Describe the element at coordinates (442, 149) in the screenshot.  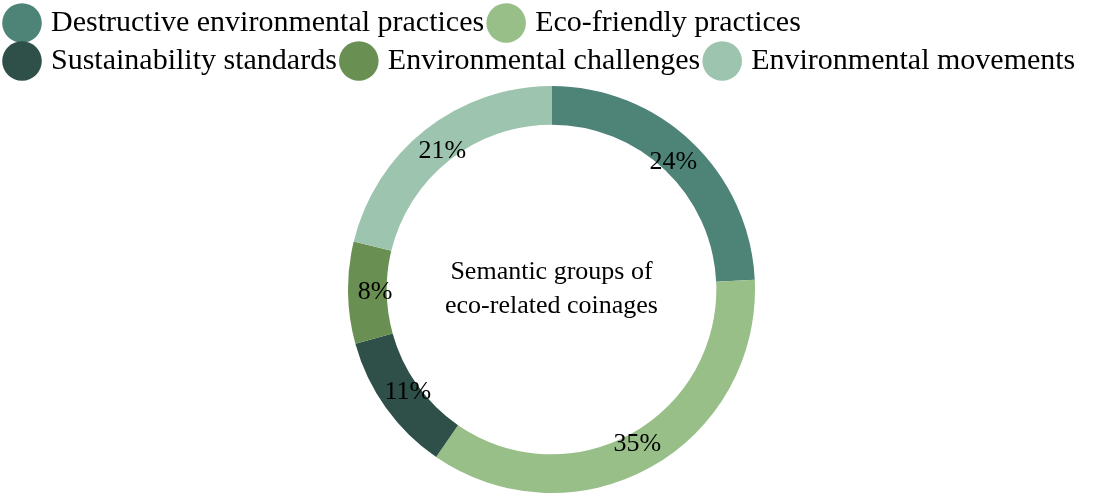
I see `data-label: 21%` at that location.